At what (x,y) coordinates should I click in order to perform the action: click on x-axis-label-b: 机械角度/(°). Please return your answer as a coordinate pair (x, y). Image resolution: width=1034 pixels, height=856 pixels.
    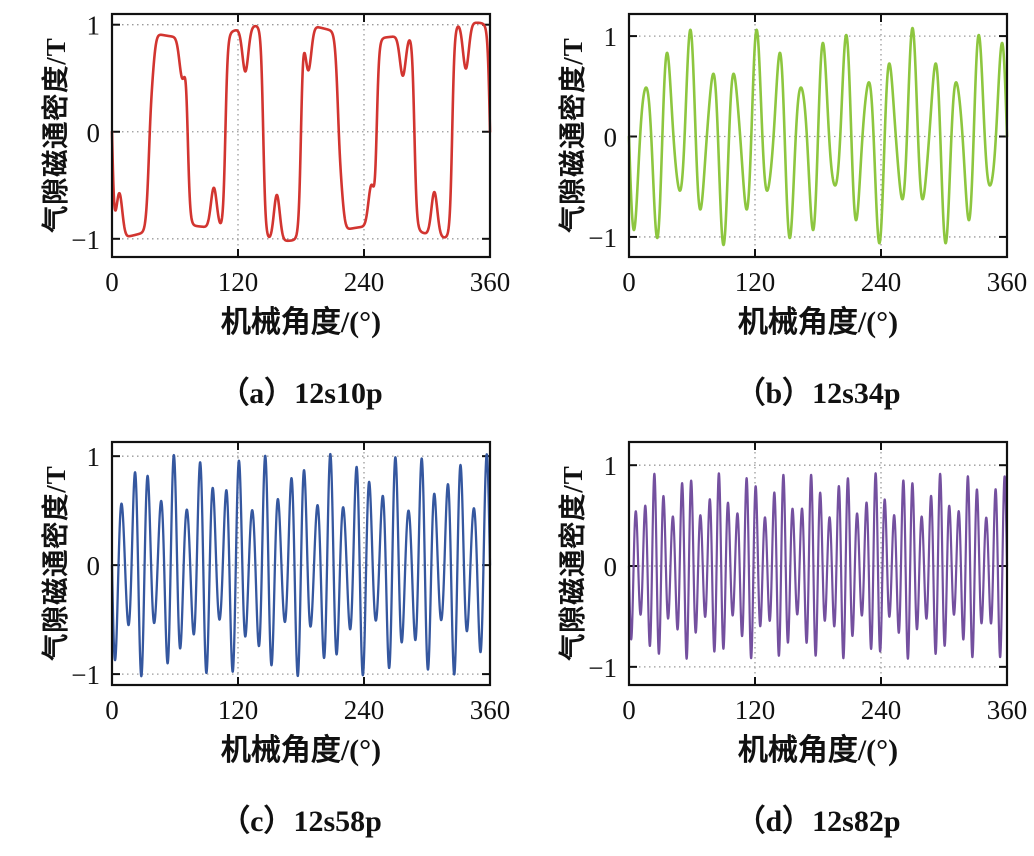
    Looking at the image, I should click on (818, 322).